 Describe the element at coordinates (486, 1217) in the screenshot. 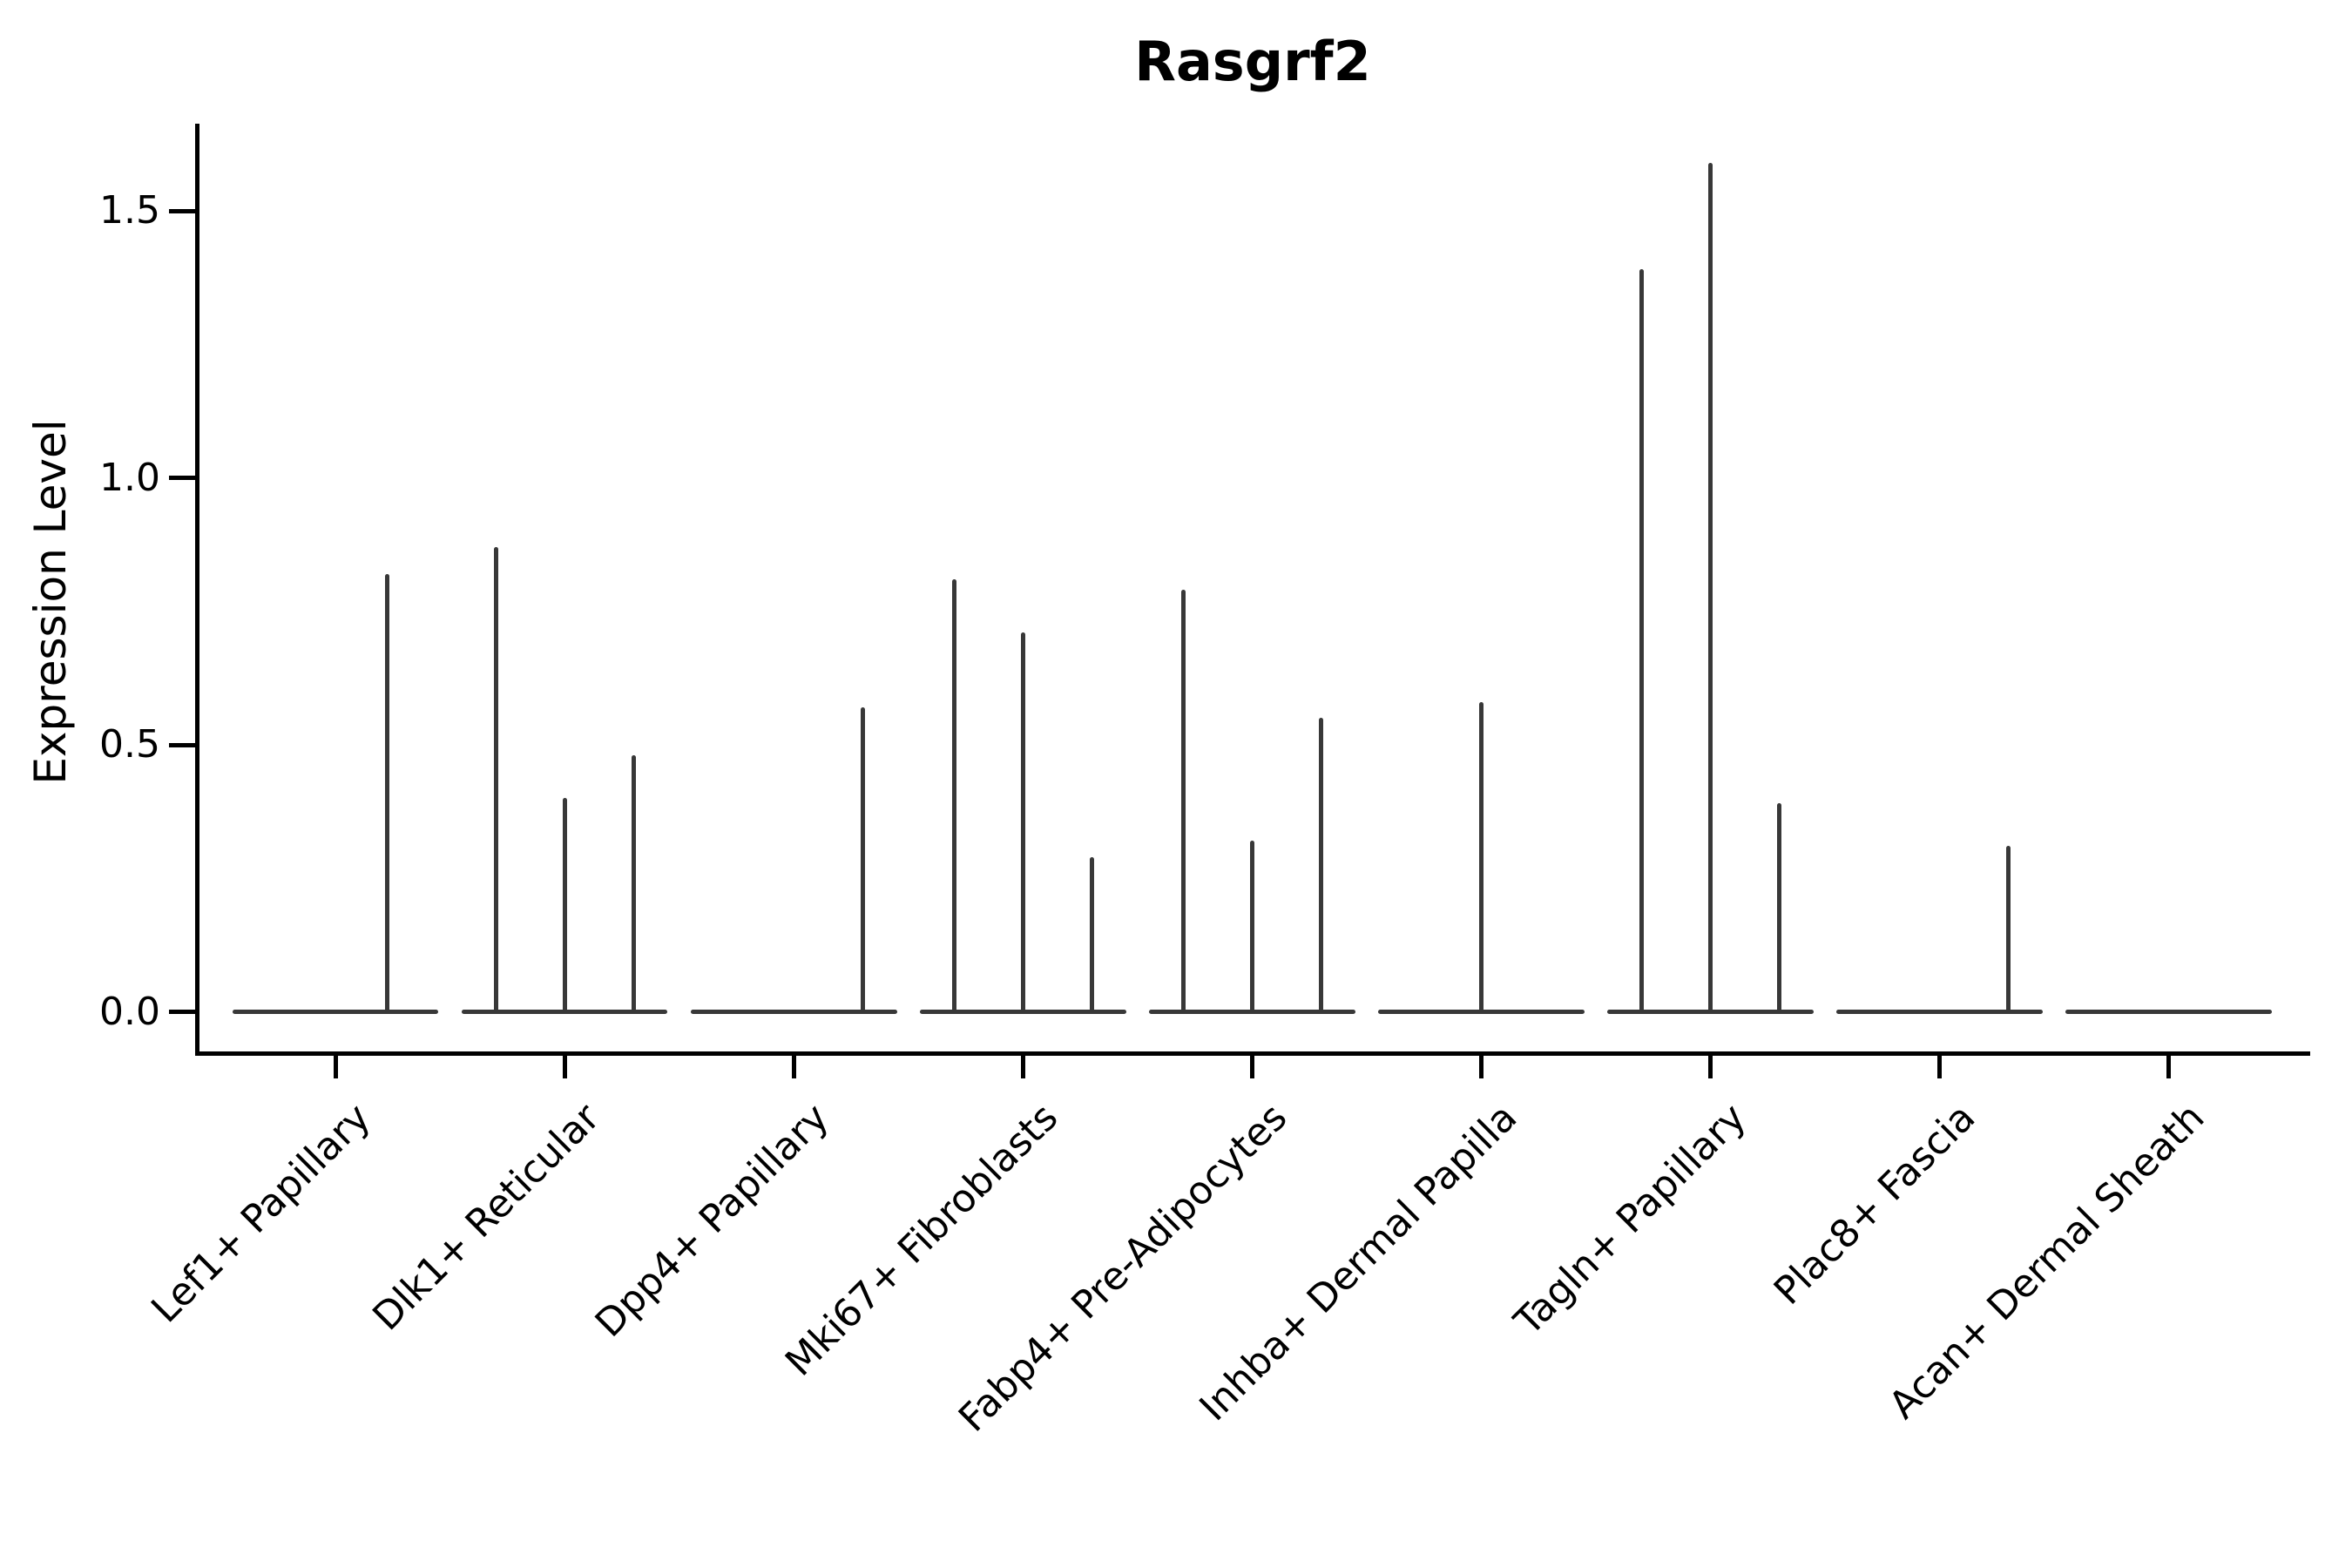

I see `x-category-label: Dlk1+ Reticular` at that location.